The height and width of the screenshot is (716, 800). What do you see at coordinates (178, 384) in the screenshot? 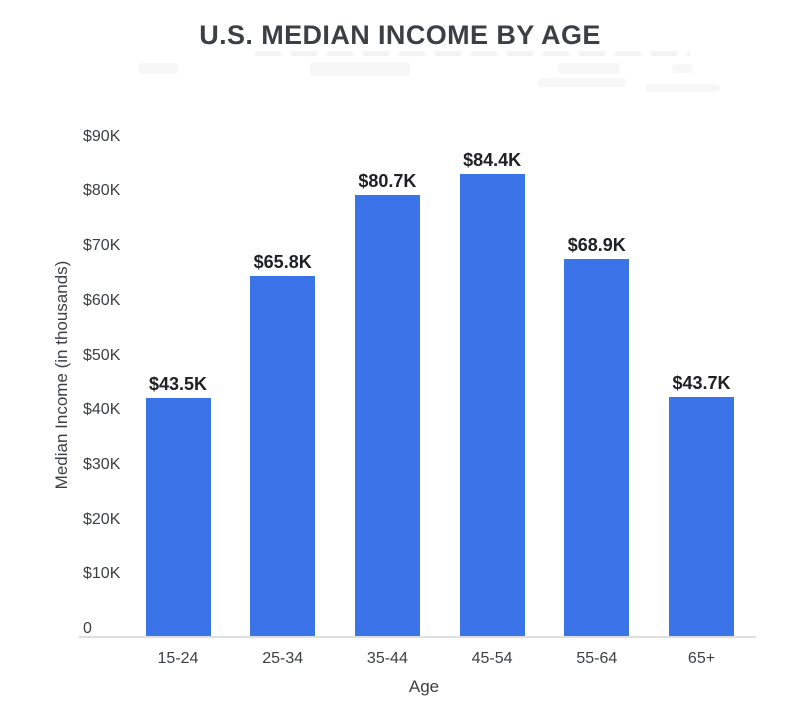
I see `bar-value-label: $43.5K` at bounding box center [178, 384].